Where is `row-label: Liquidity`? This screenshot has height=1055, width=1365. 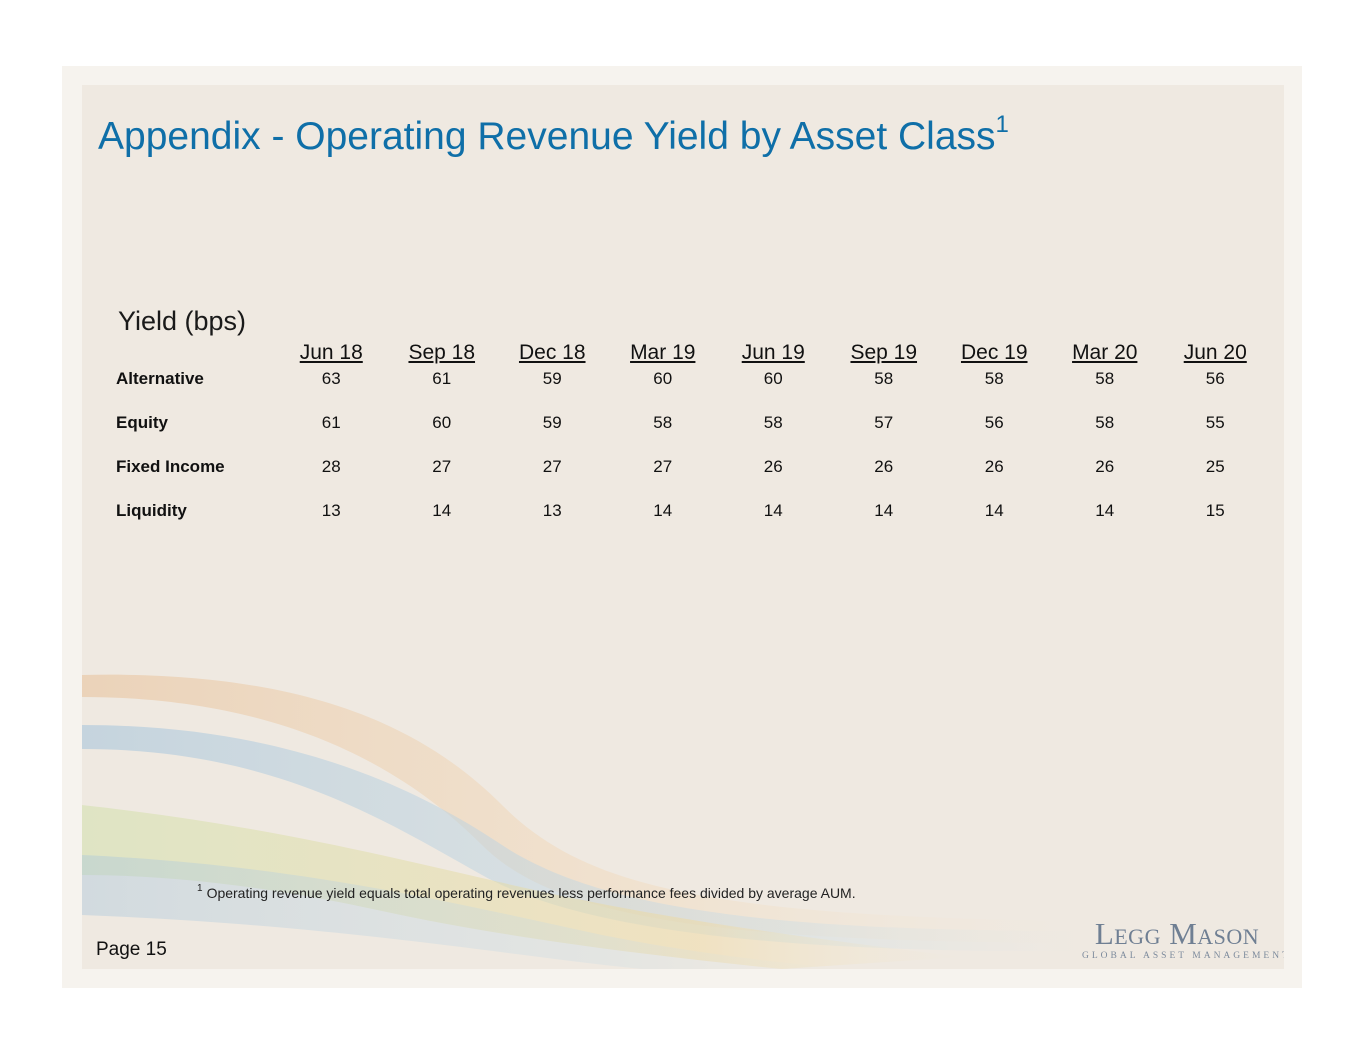 row-label: Liquidity is located at coordinates (151, 510).